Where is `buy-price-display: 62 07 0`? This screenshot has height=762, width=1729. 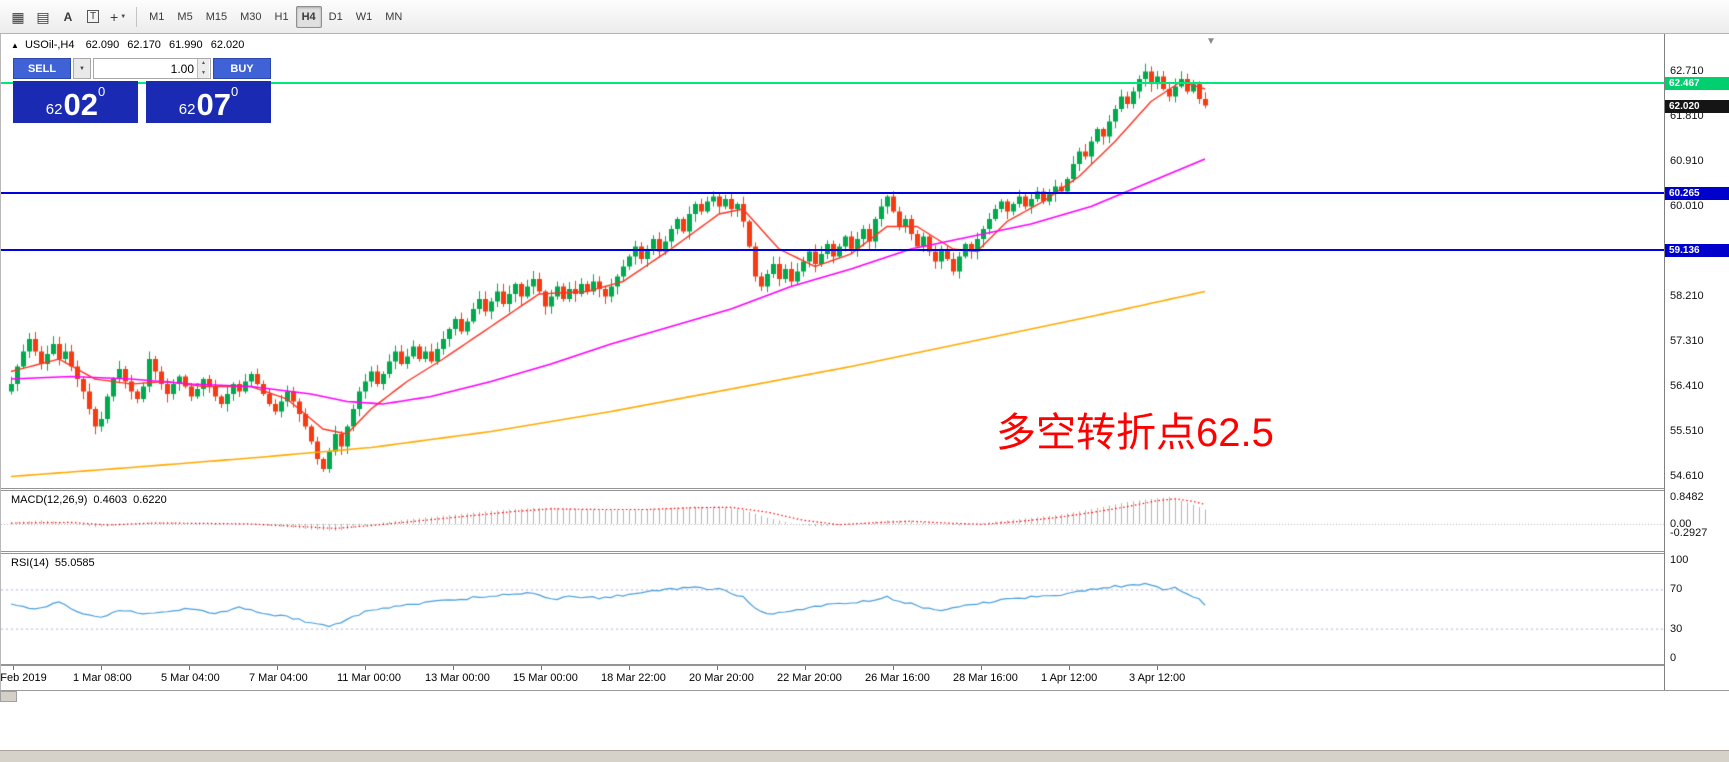 buy-price-display: 62 07 0 is located at coordinates (208, 102).